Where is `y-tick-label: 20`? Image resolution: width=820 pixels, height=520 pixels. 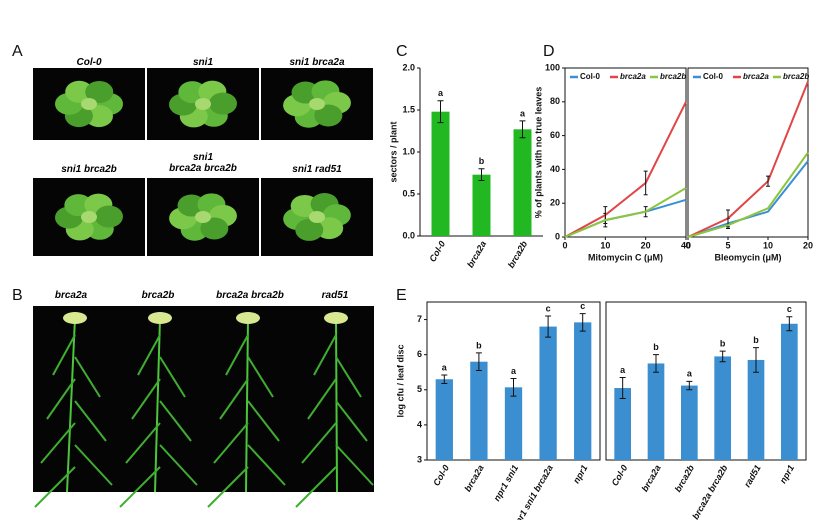
y-tick-label: 20 is located at coordinates (555, 203).